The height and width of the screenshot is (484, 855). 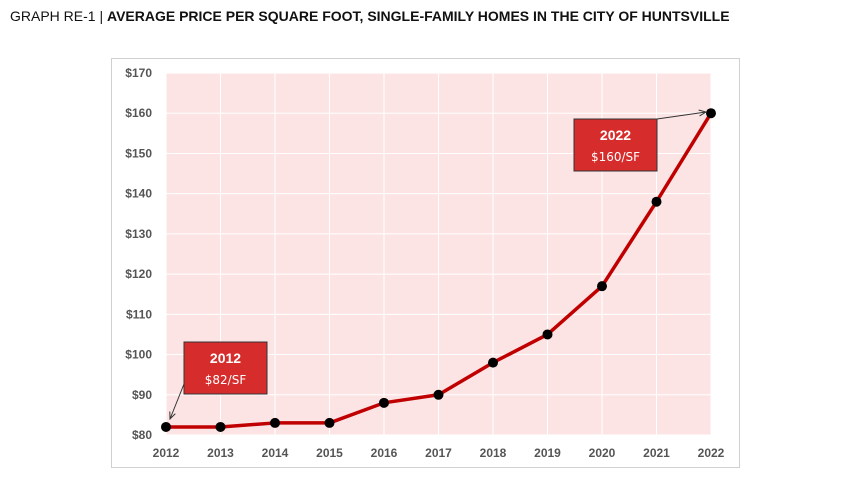 I want to click on y-tick-label: $80, so click(x=142, y=435).